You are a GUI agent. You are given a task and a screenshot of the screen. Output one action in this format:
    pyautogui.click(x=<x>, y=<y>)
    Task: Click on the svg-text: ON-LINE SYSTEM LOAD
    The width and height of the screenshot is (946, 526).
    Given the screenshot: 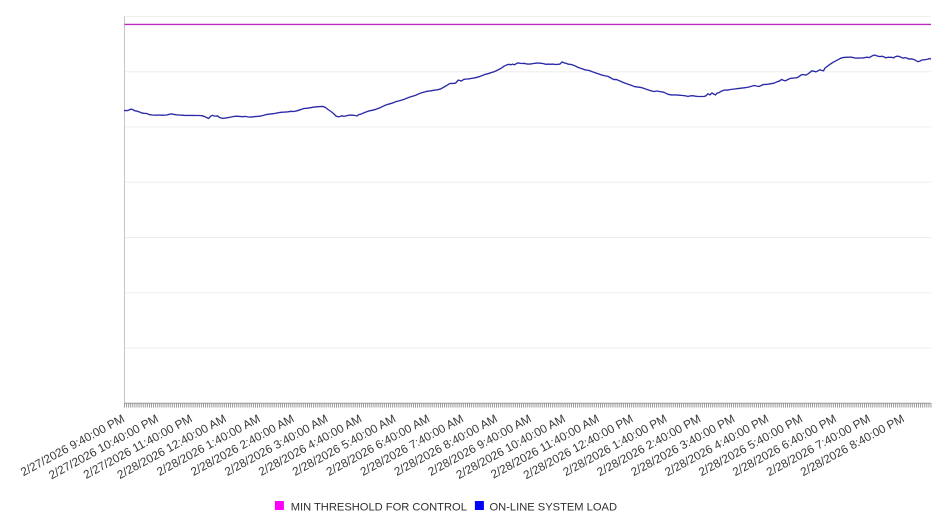 What is the action you would take?
    pyautogui.click(x=554, y=507)
    